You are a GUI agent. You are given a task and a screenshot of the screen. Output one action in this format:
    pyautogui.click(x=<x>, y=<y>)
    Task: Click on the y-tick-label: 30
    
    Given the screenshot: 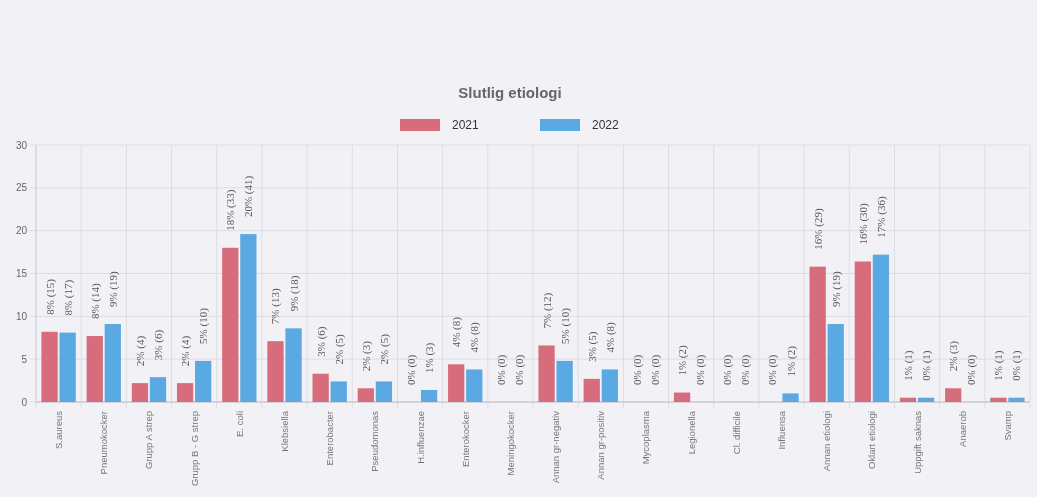 What is the action you would take?
    pyautogui.click(x=21, y=145)
    